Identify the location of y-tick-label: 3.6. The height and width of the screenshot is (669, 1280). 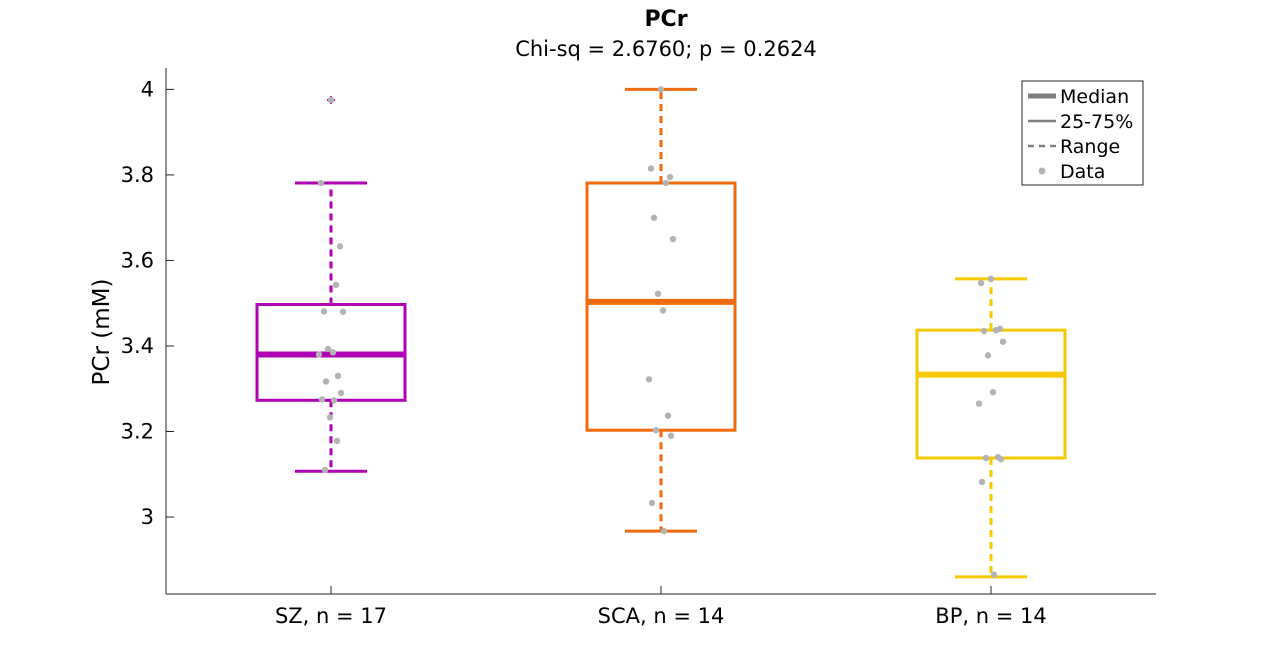
(137, 260).